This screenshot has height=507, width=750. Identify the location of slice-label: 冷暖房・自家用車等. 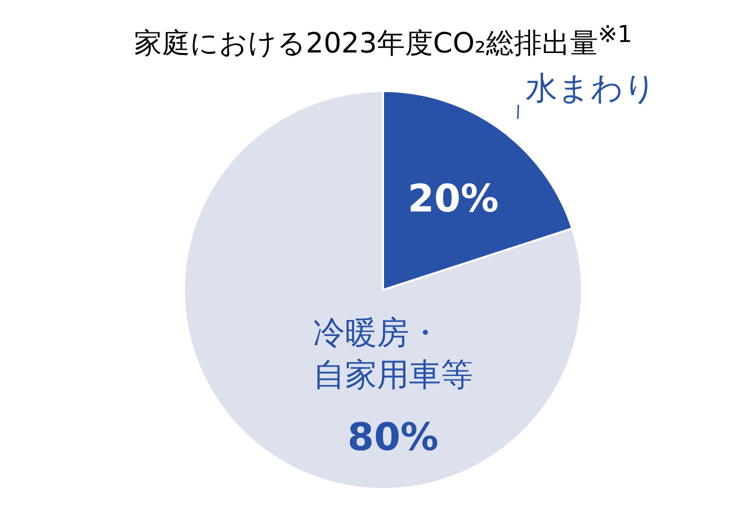
(393, 353).